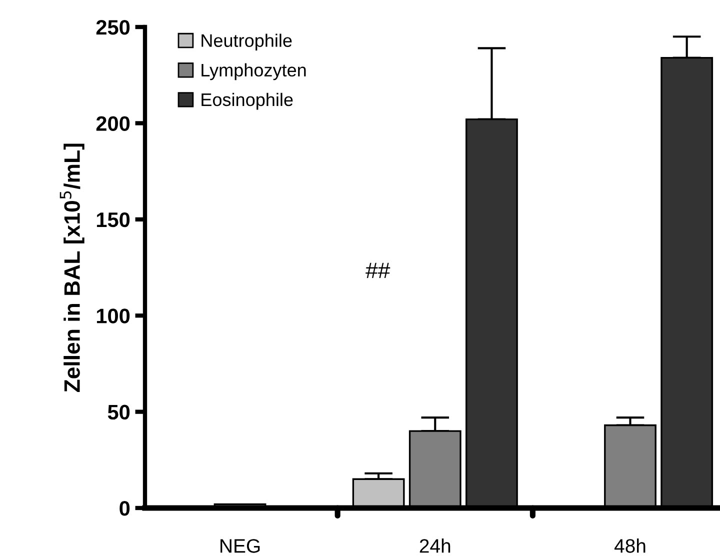  I want to click on legend-label: Neutrophile, so click(247, 42).